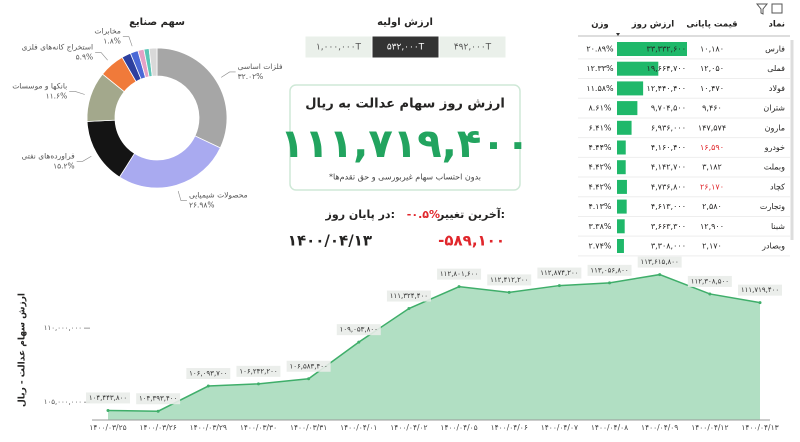 This screenshot has height=442, width=800. I want to click on slice-name: استخراج کانه‌های فلزی, so click(57, 47).